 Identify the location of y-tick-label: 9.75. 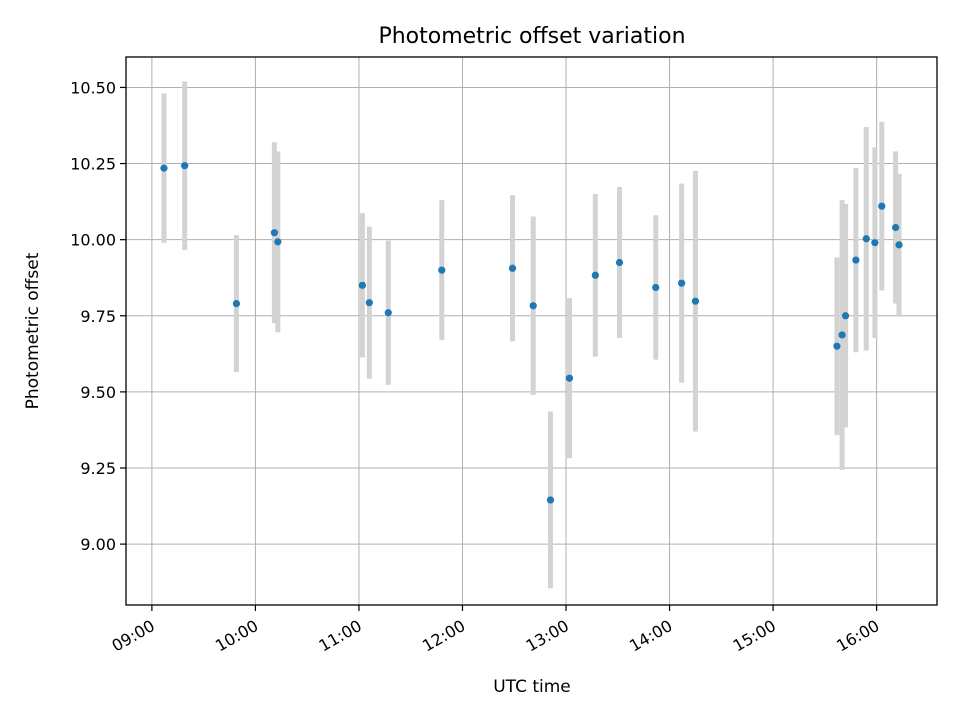
(98, 316).